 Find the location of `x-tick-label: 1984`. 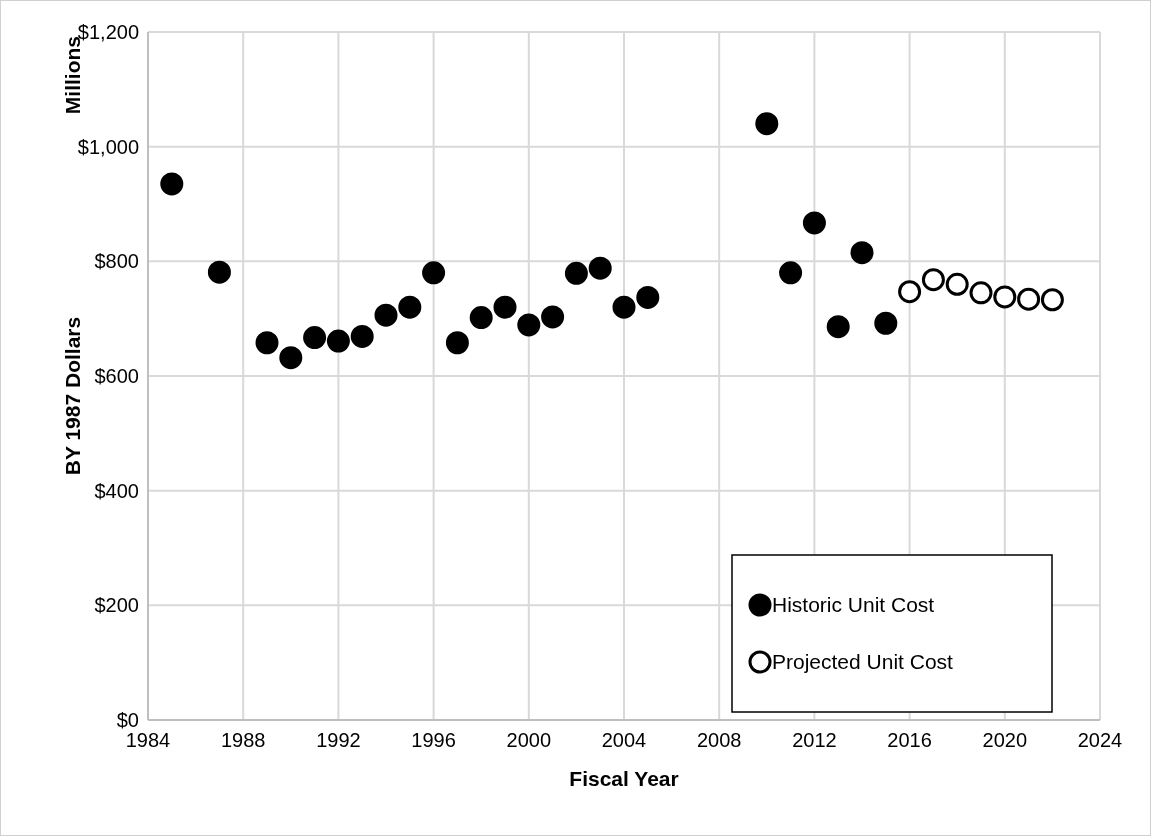

x-tick-label: 1984 is located at coordinates (148, 740).